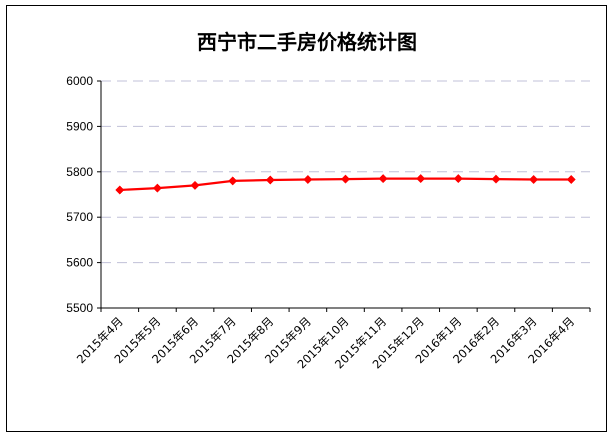 The width and height of the screenshot is (615, 438). What do you see at coordinates (307, 42) in the screenshot?
I see `chart-title: 西宁市二手房价格统计图` at bounding box center [307, 42].